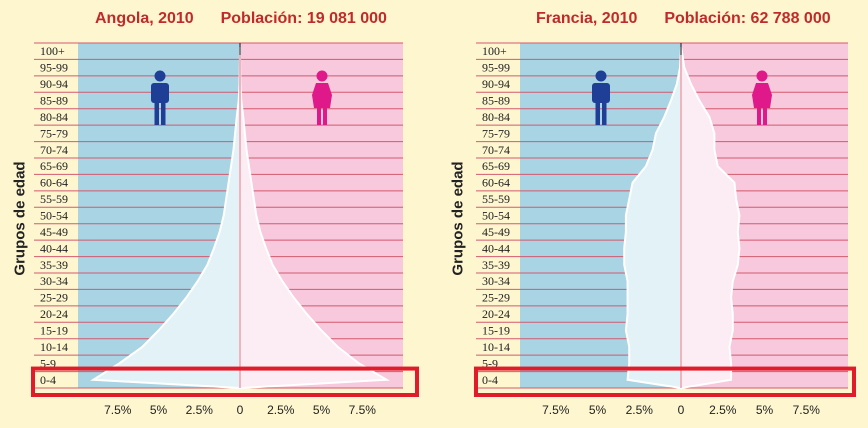  Describe the element at coordinates (747, 18) in the screenshot. I see `francia-population: Población: 62 788 000` at that location.